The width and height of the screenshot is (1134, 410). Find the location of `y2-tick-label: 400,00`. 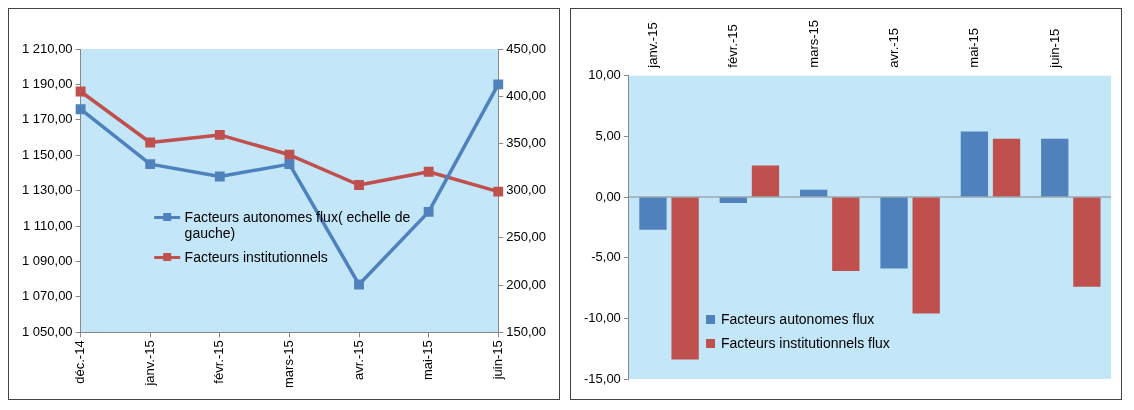

y2-tick-label: 400,00 is located at coordinates (526, 95).